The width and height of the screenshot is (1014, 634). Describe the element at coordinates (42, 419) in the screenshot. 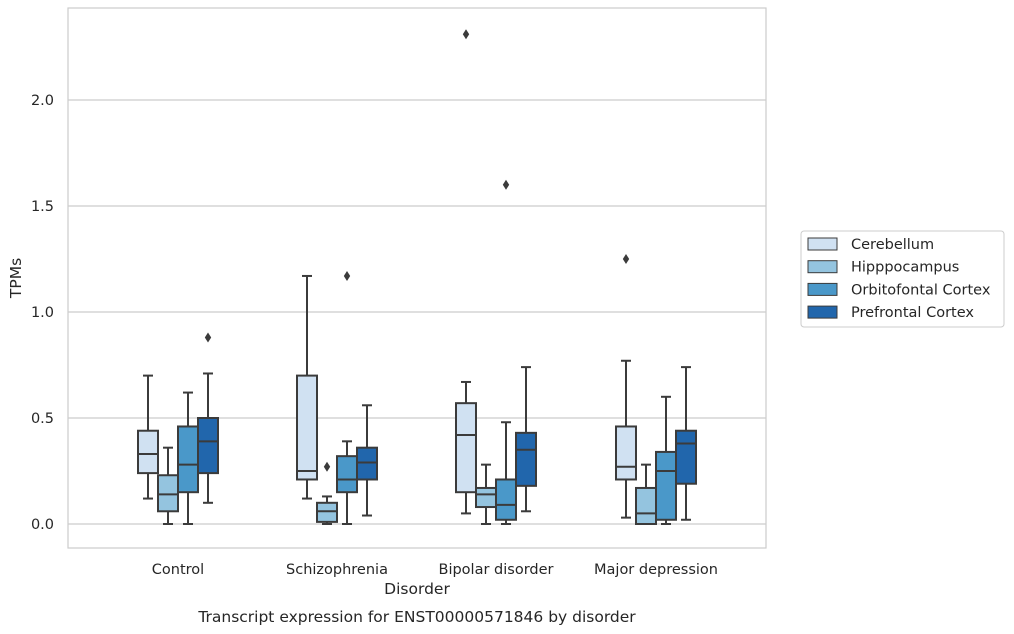

I see `y-tick-label: 0.5` at that location.